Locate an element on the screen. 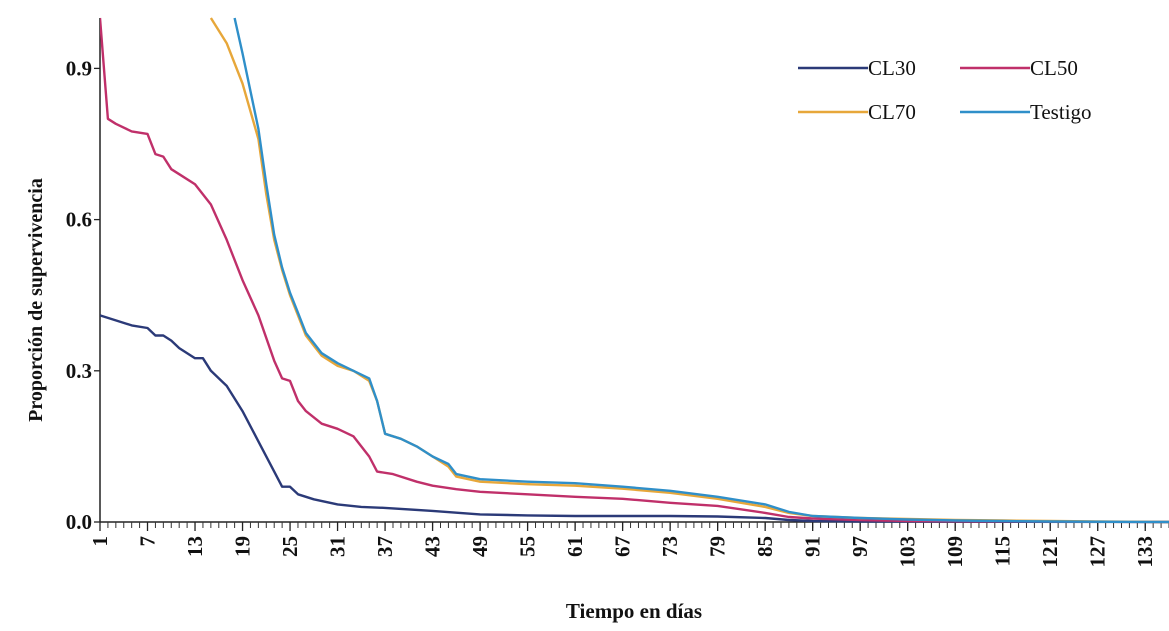 The width and height of the screenshot is (1169, 631). x-tick-label: 97 is located at coordinates (860, 546).